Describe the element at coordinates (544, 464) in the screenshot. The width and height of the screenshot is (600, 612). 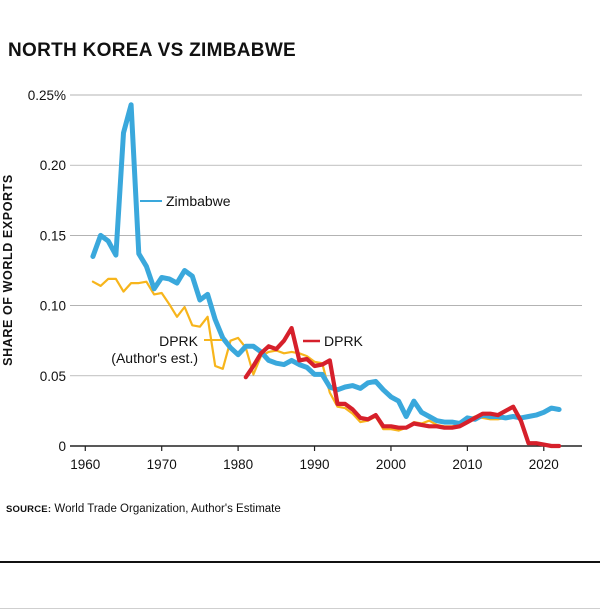
I see `x-tick-label: 2020` at that location.